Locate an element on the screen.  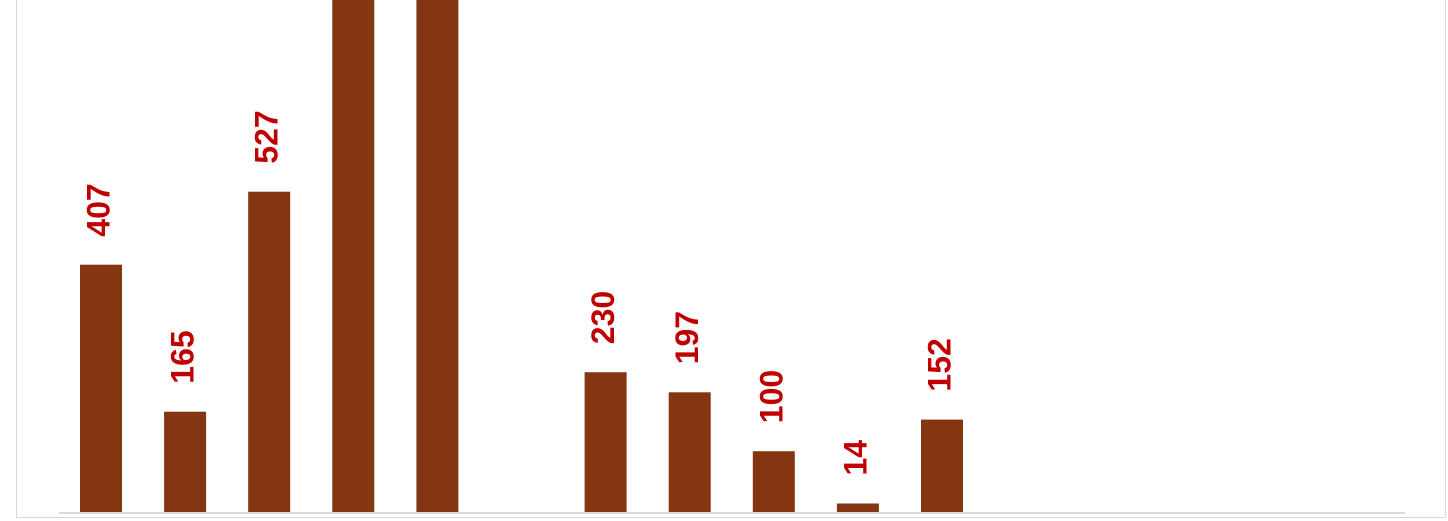
data-label: 197 is located at coordinates (687, 337).